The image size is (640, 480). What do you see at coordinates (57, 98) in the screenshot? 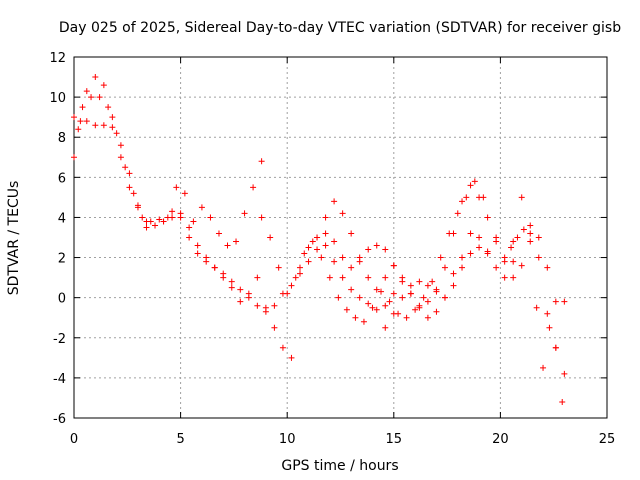
I see `y-tick-label: 10` at bounding box center [57, 98].